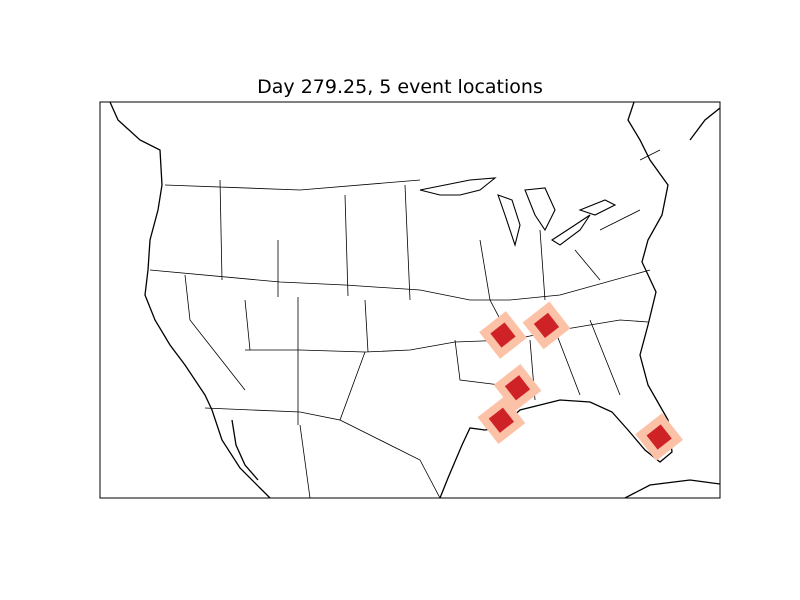 The image size is (800, 600). Describe the element at coordinates (400, 87) in the screenshot. I see `map-title: Day 279.25, 5 event locations` at that location.